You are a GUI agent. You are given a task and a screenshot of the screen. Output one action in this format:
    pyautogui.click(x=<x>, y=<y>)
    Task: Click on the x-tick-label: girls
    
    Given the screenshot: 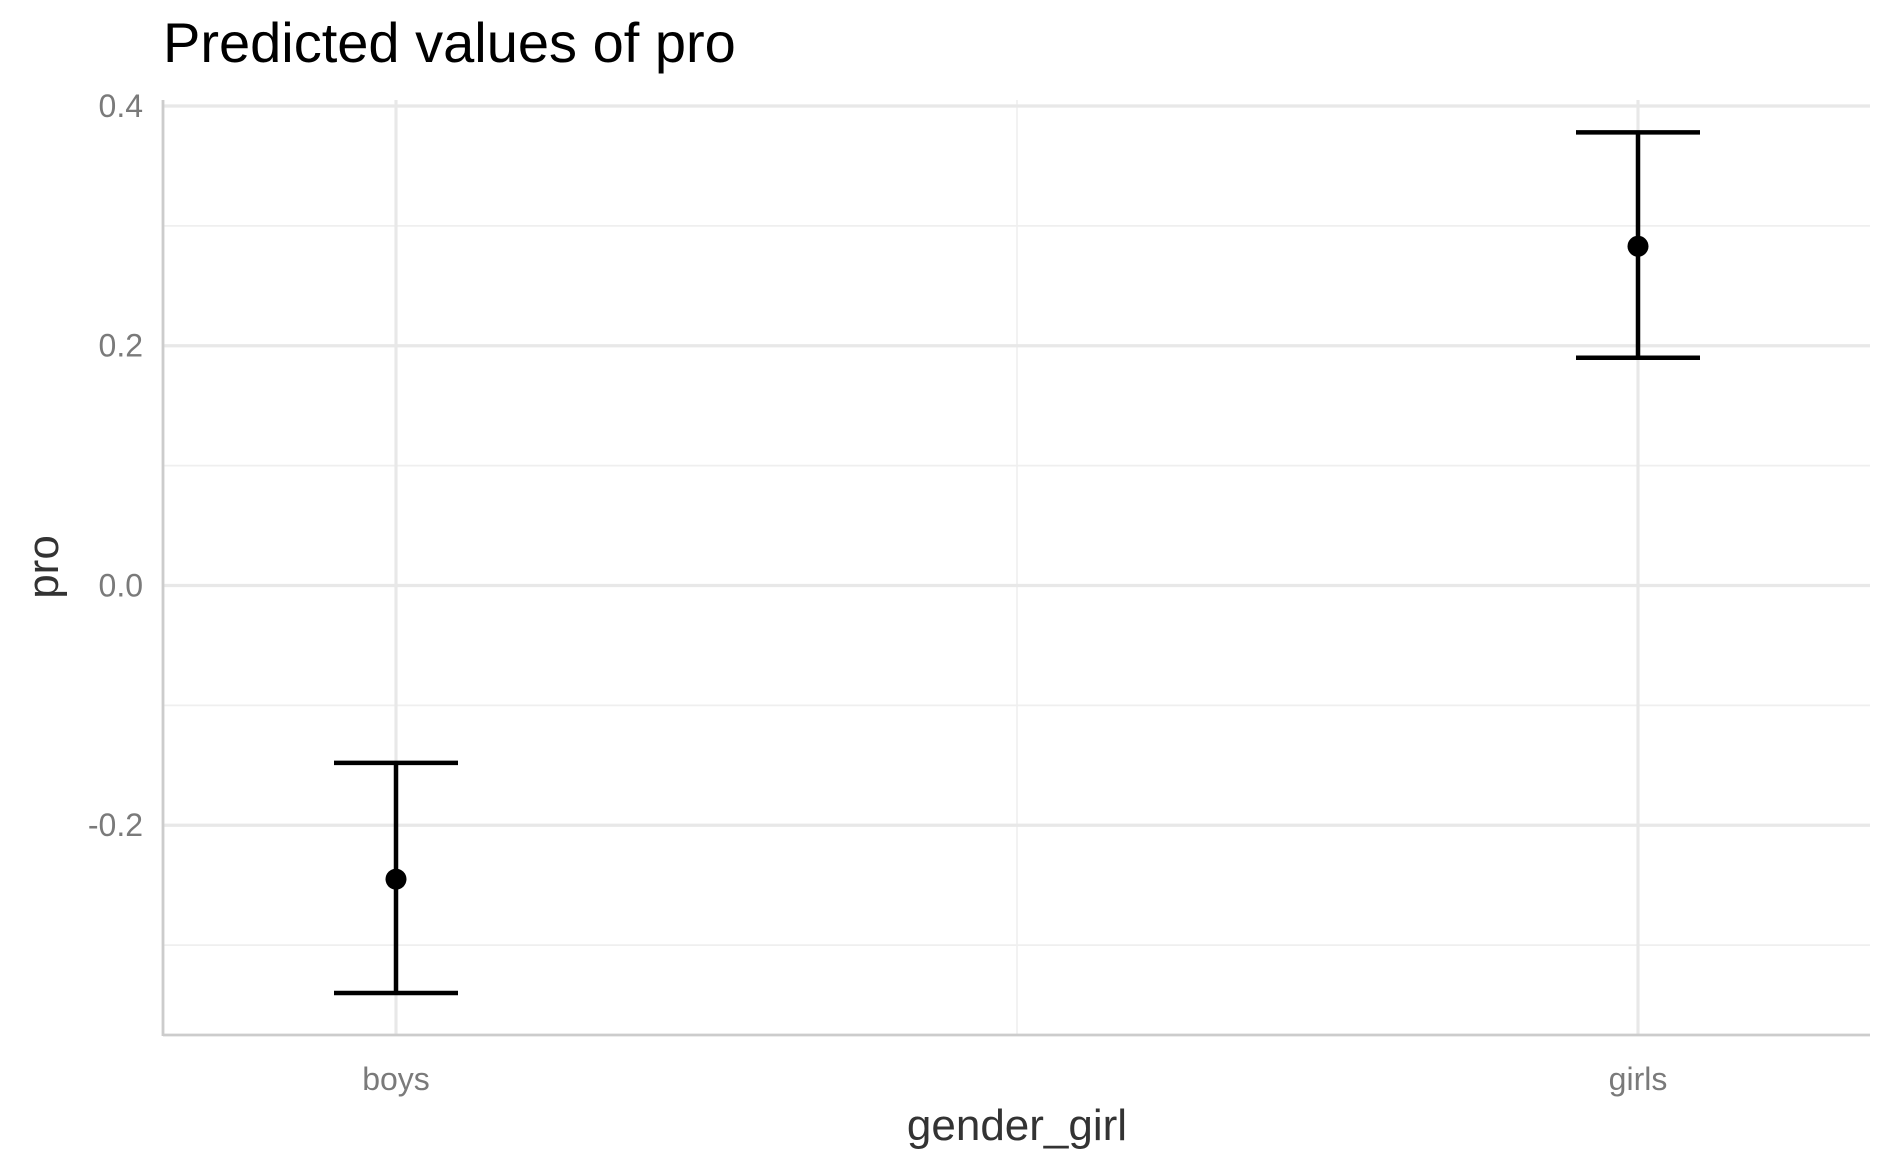 What is the action you would take?
    pyautogui.click(x=1638, y=1079)
    